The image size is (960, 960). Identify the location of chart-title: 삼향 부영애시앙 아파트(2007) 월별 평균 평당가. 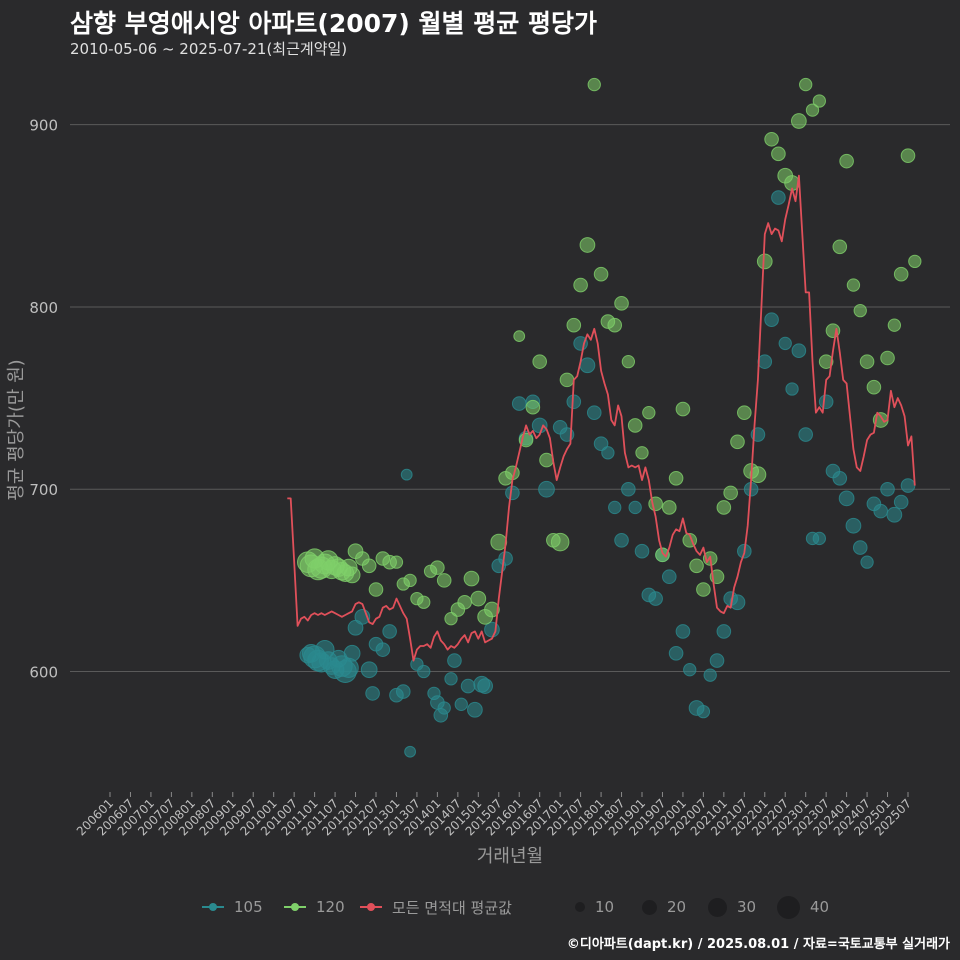
(333, 23).